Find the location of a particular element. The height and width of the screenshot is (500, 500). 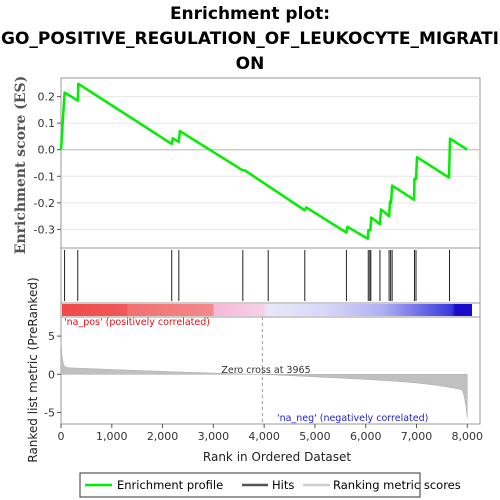

es-y-tick-label: 0.0 is located at coordinates (47, 150).